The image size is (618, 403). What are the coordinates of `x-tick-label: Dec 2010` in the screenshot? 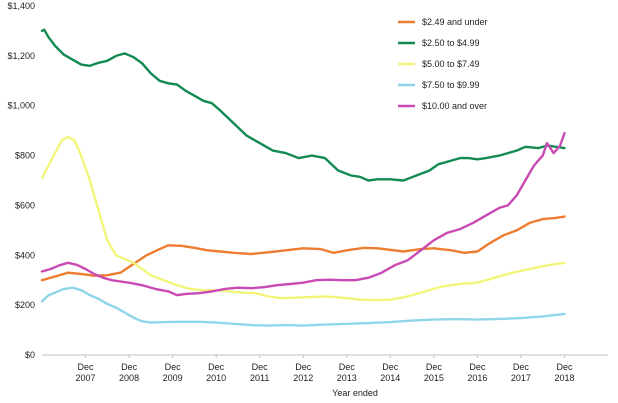 It's located at (216, 372).